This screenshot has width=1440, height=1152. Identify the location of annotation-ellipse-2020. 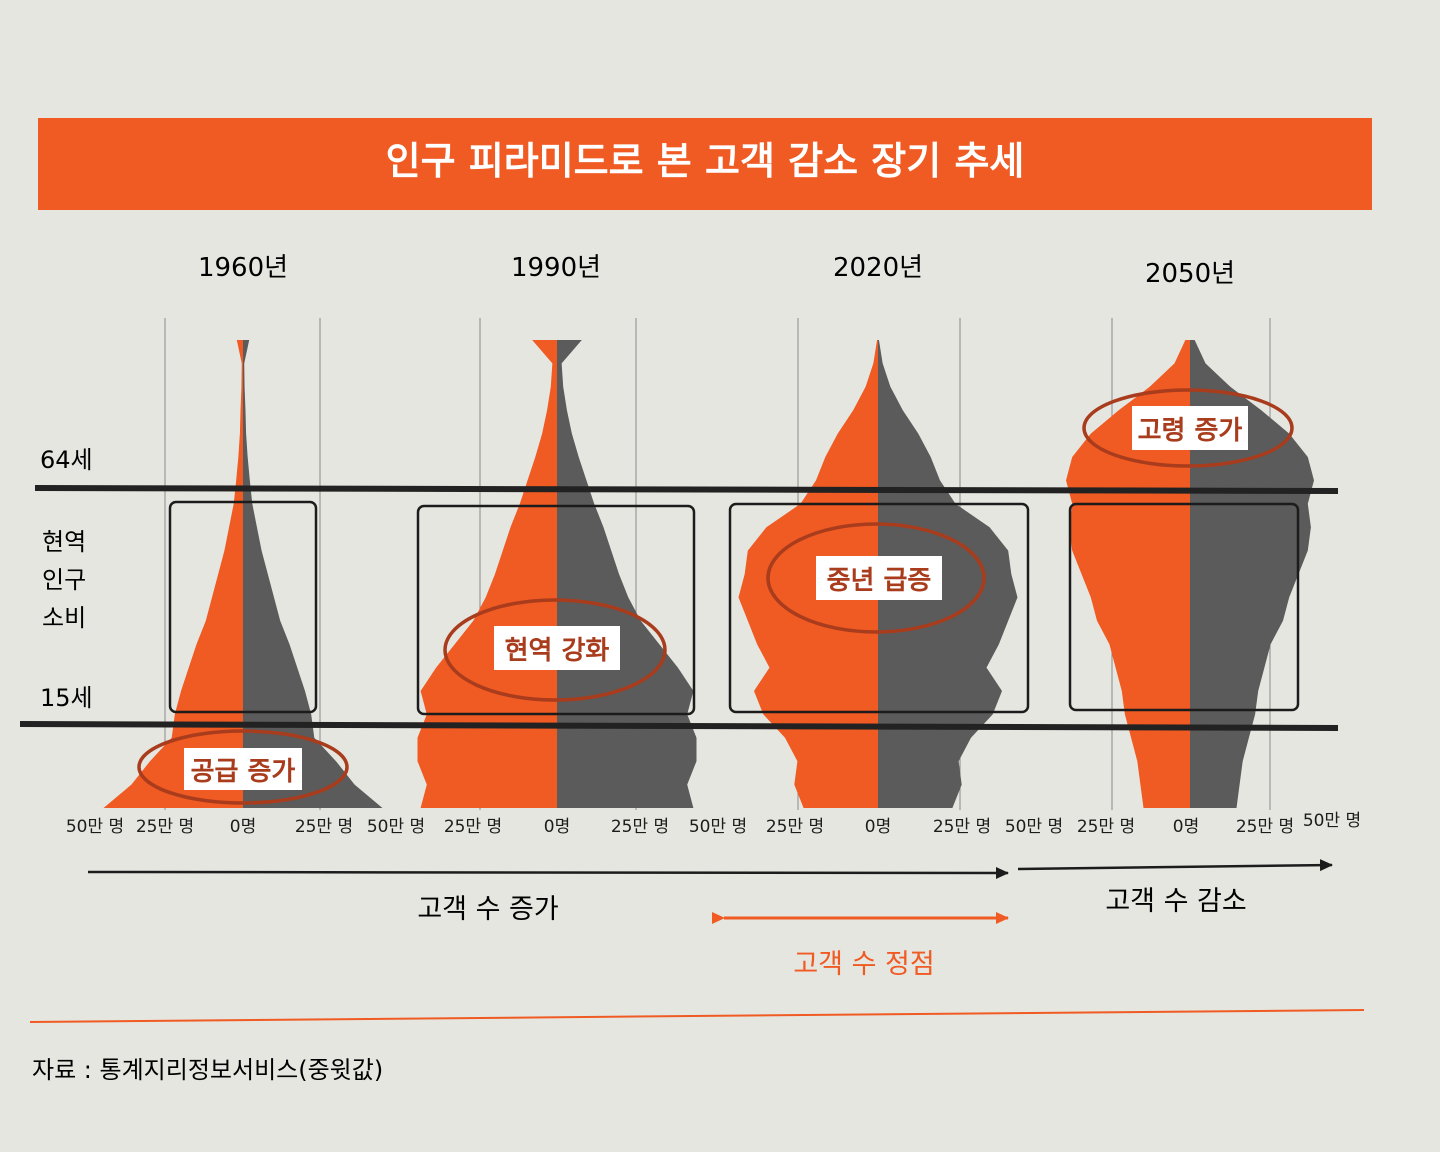
(876, 578).